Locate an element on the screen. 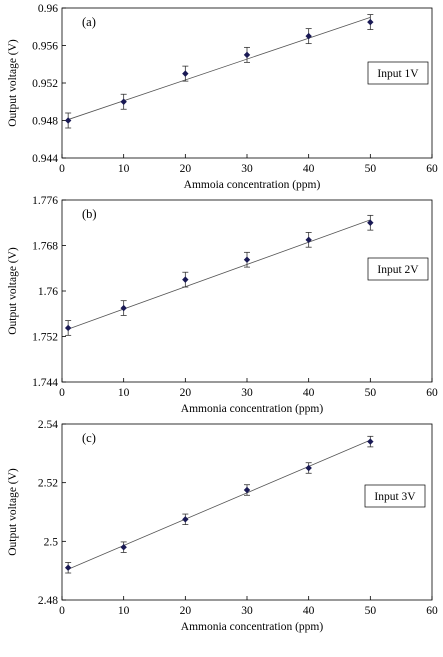 The height and width of the screenshot is (657, 443). legend-box: Input 1V is located at coordinates (398, 73).